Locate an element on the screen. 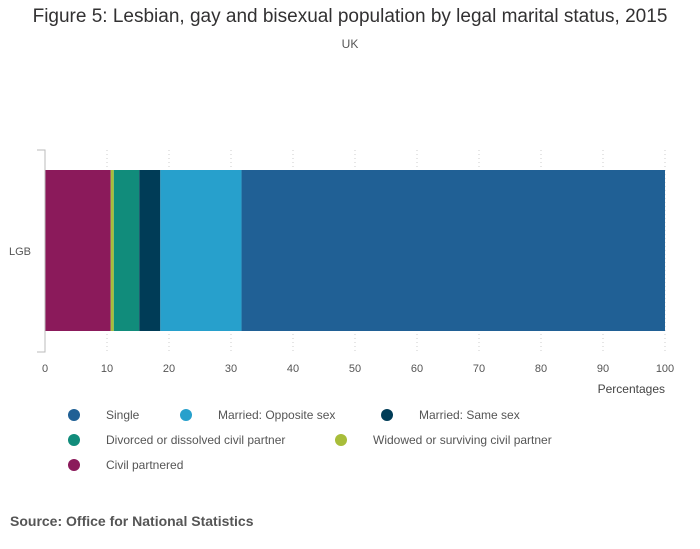  y-axis-bracket is located at coordinates (41, 251).